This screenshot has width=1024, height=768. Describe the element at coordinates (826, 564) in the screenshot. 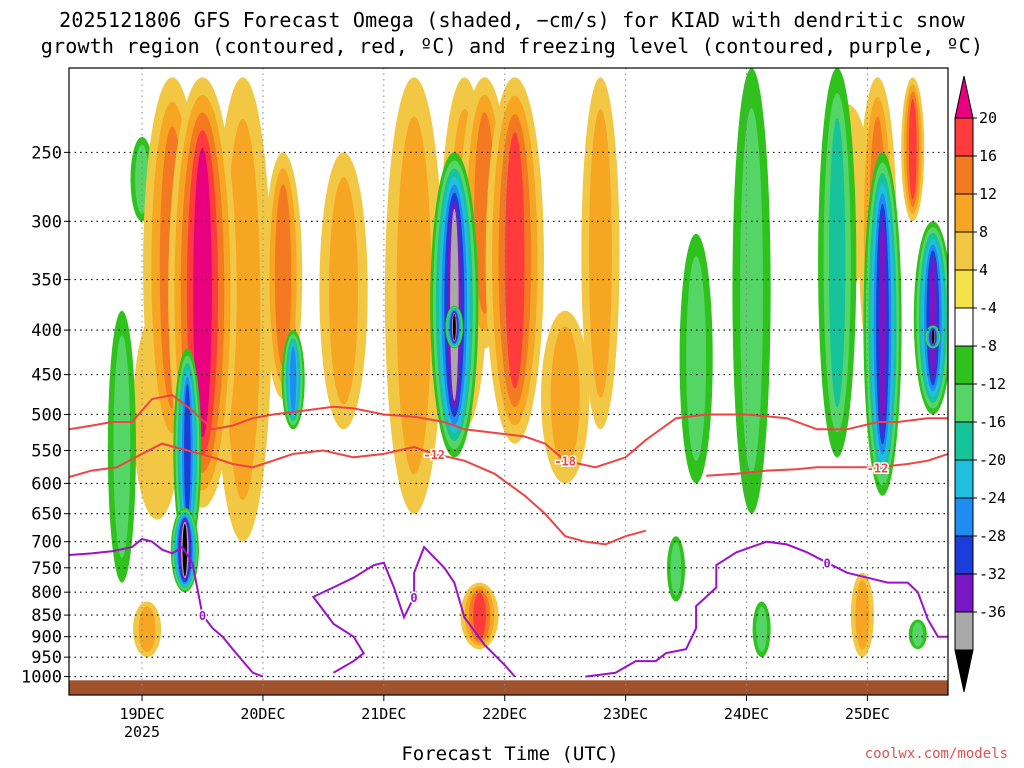

I see `contour-label-5: 0` at that location.